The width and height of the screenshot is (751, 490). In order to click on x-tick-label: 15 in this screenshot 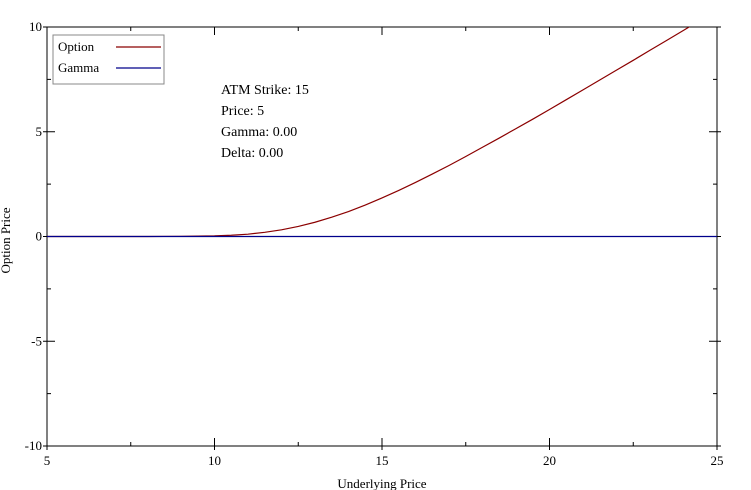, I will do `click(382, 460)`.